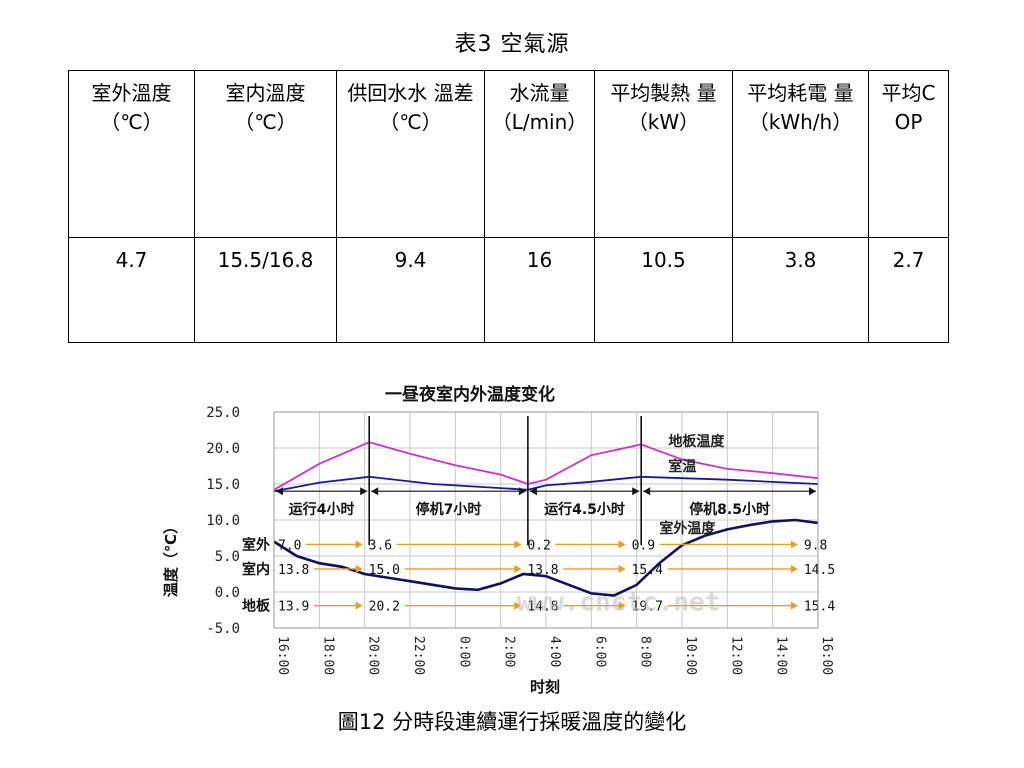 This screenshot has width=1024, height=768. What do you see at coordinates (735, 655) in the screenshot?
I see `x-tick-label: 12:00` at bounding box center [735, 655].